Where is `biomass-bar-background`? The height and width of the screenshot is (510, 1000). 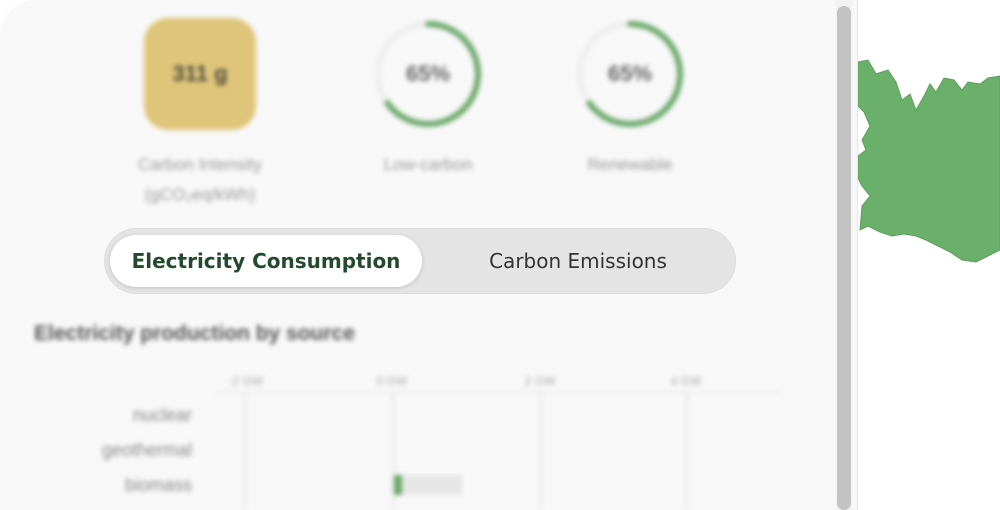 biomass-bar-background is located at coordinates (427, 485).